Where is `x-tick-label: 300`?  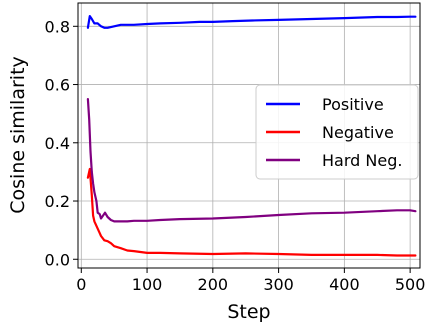
x-tick-label: 300 is located at coordinates (278, 284).